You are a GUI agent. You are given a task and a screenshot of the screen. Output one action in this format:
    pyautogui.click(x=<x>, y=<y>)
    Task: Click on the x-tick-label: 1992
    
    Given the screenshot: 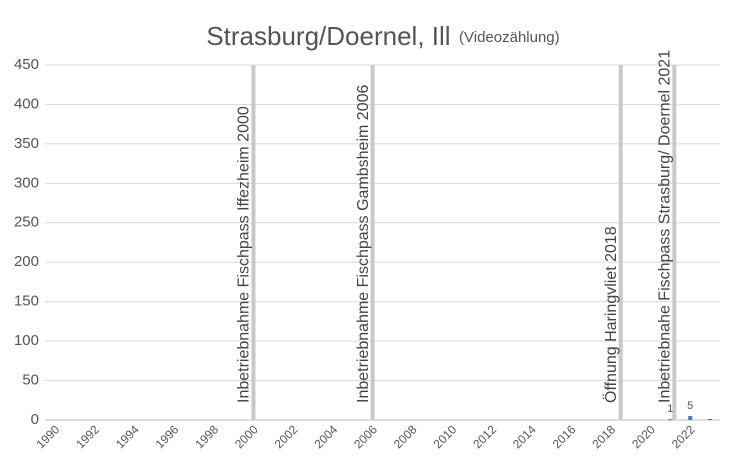 What is the action you would take?
    pyautogui.click(x=87, y=436)
    